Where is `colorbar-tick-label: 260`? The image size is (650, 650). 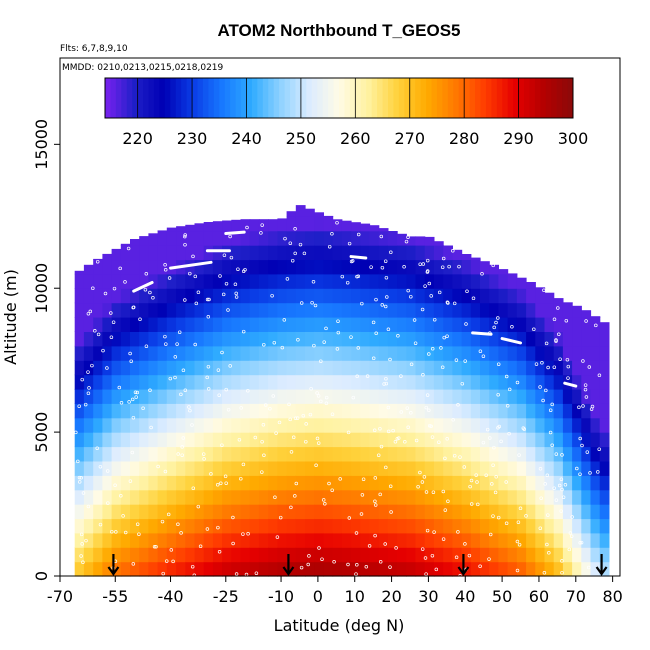
colorbar-tick-label: 260 is located at coordinates (355, 138).